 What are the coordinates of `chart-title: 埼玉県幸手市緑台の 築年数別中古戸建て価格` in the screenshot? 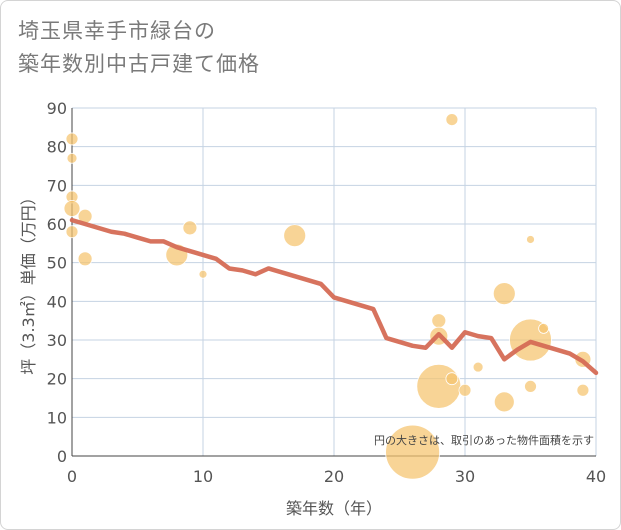 It's located at (139, 48).